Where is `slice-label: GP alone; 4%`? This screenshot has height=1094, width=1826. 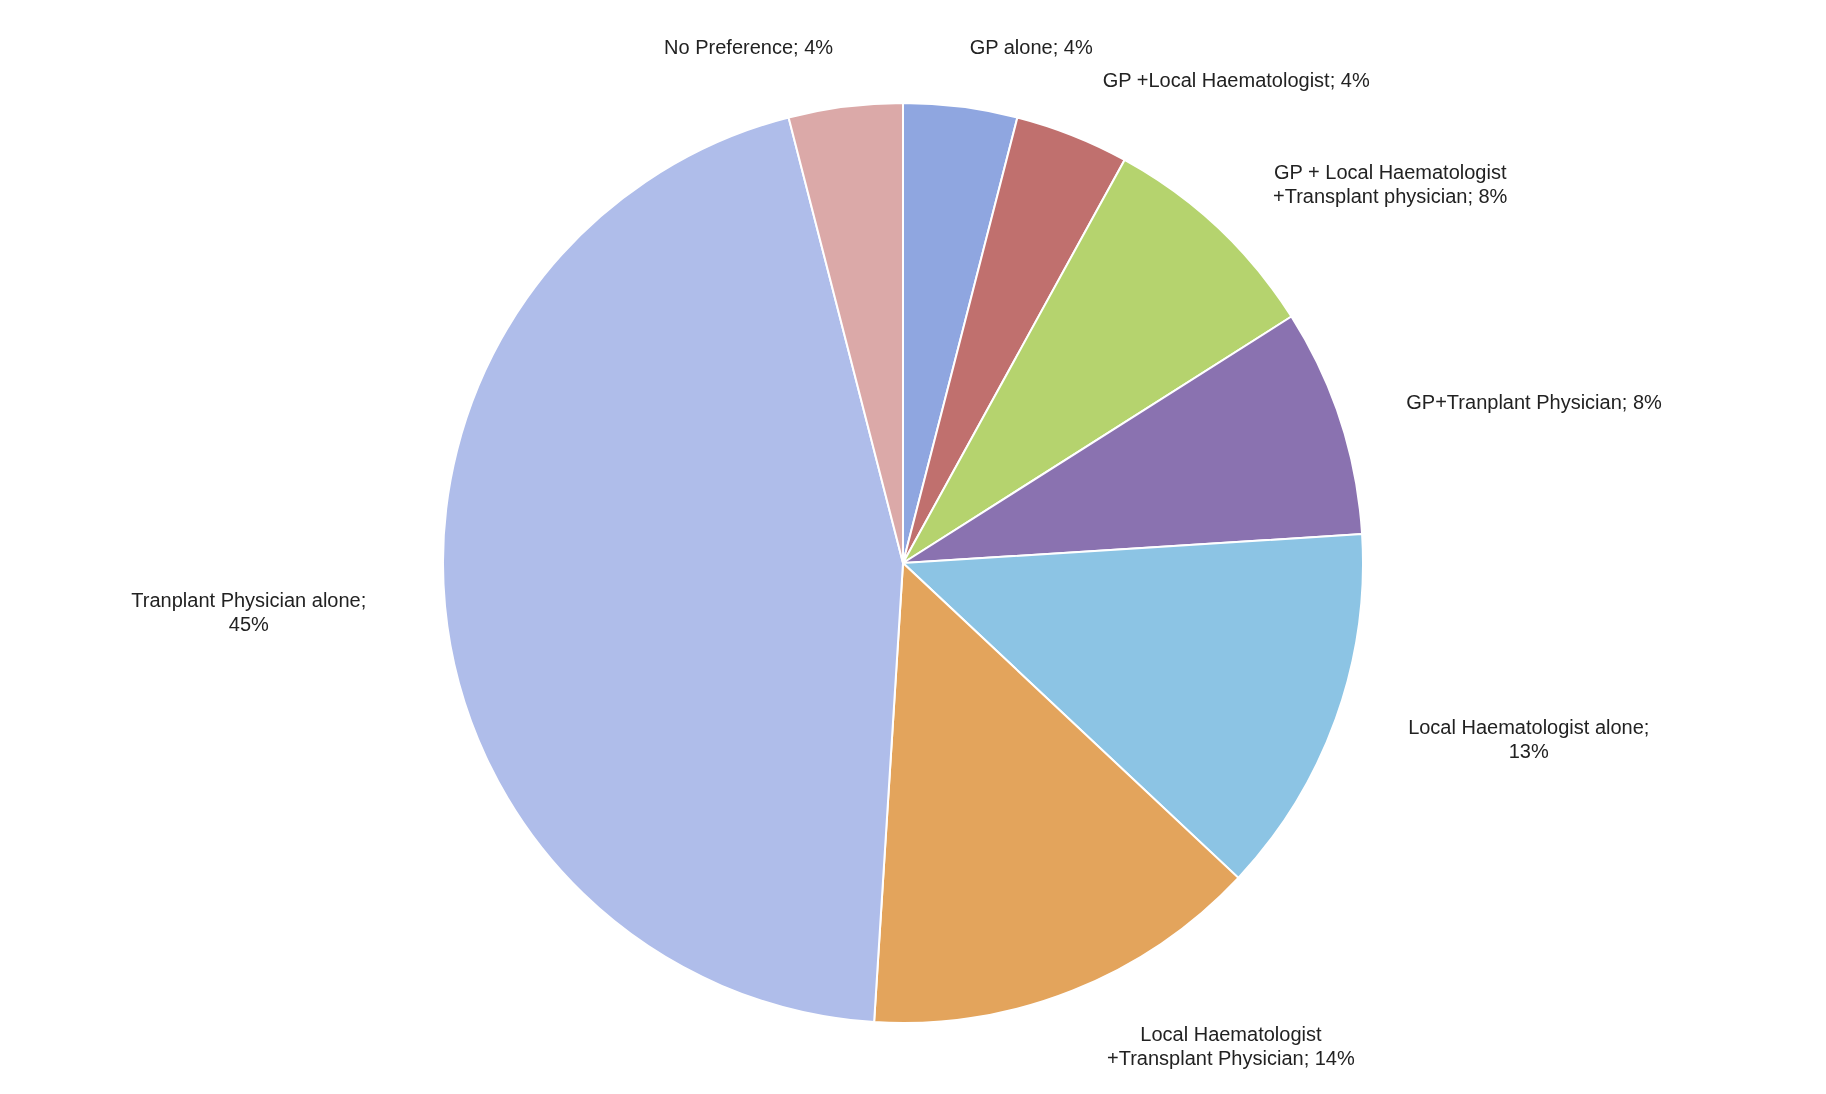
slice-label: GP alone; 4% is located at coordinates (1031, 47).